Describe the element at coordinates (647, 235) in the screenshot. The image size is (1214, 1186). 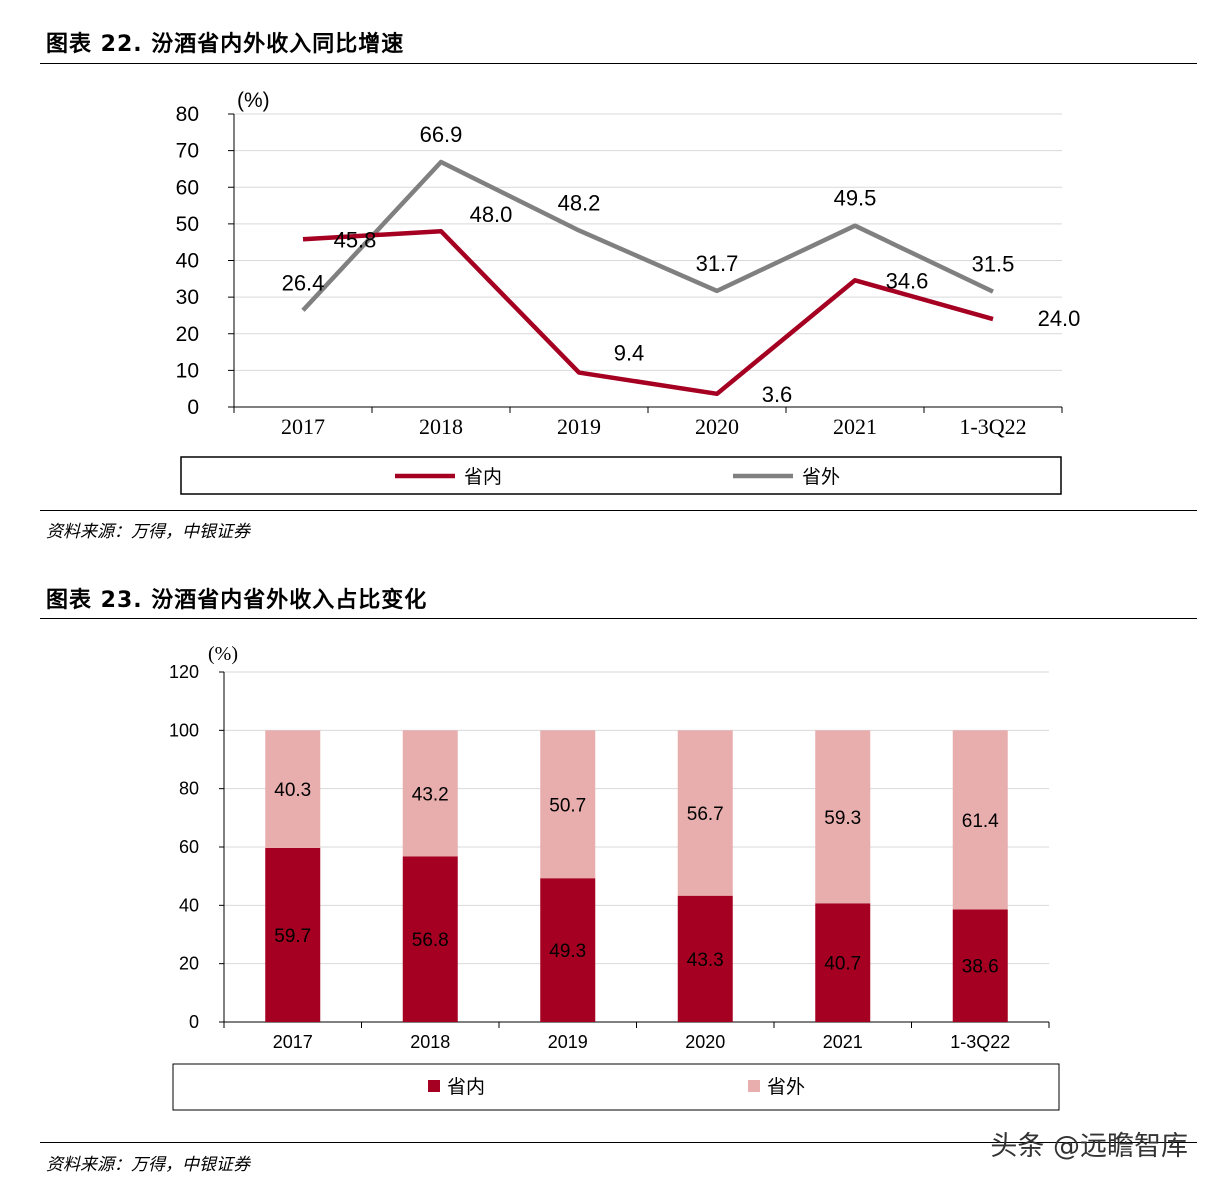
I see `series-line-outer` at that location.